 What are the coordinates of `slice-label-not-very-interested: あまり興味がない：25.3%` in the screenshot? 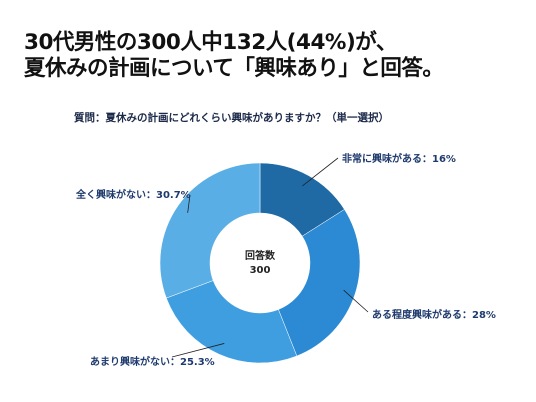 It's located at (152, 362).